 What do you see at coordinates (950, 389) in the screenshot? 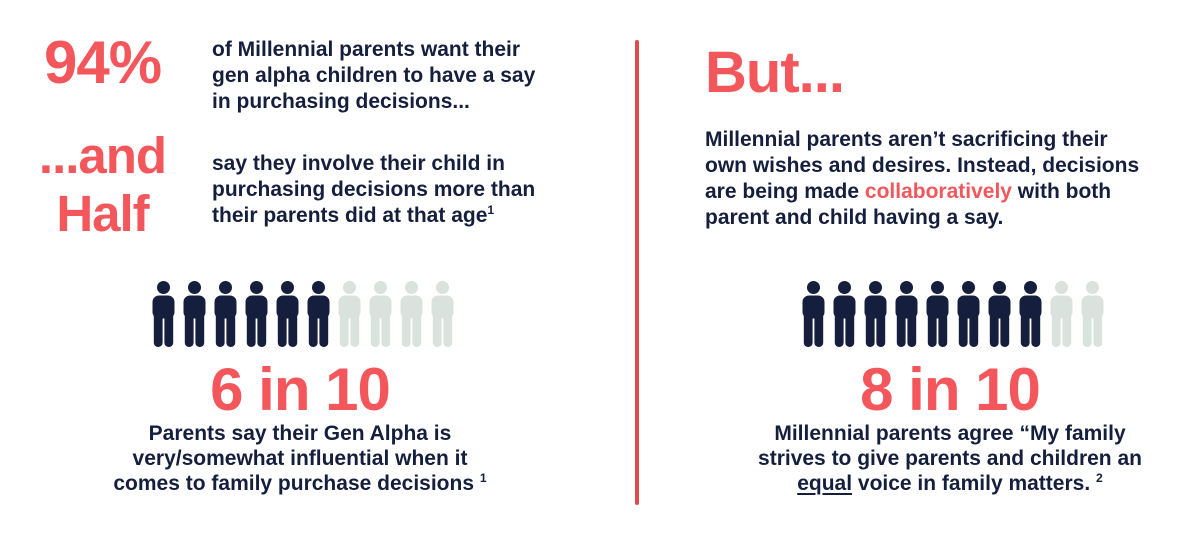
I see `ratio-label-right: 8 in 10` at bounding box center [950, 389].